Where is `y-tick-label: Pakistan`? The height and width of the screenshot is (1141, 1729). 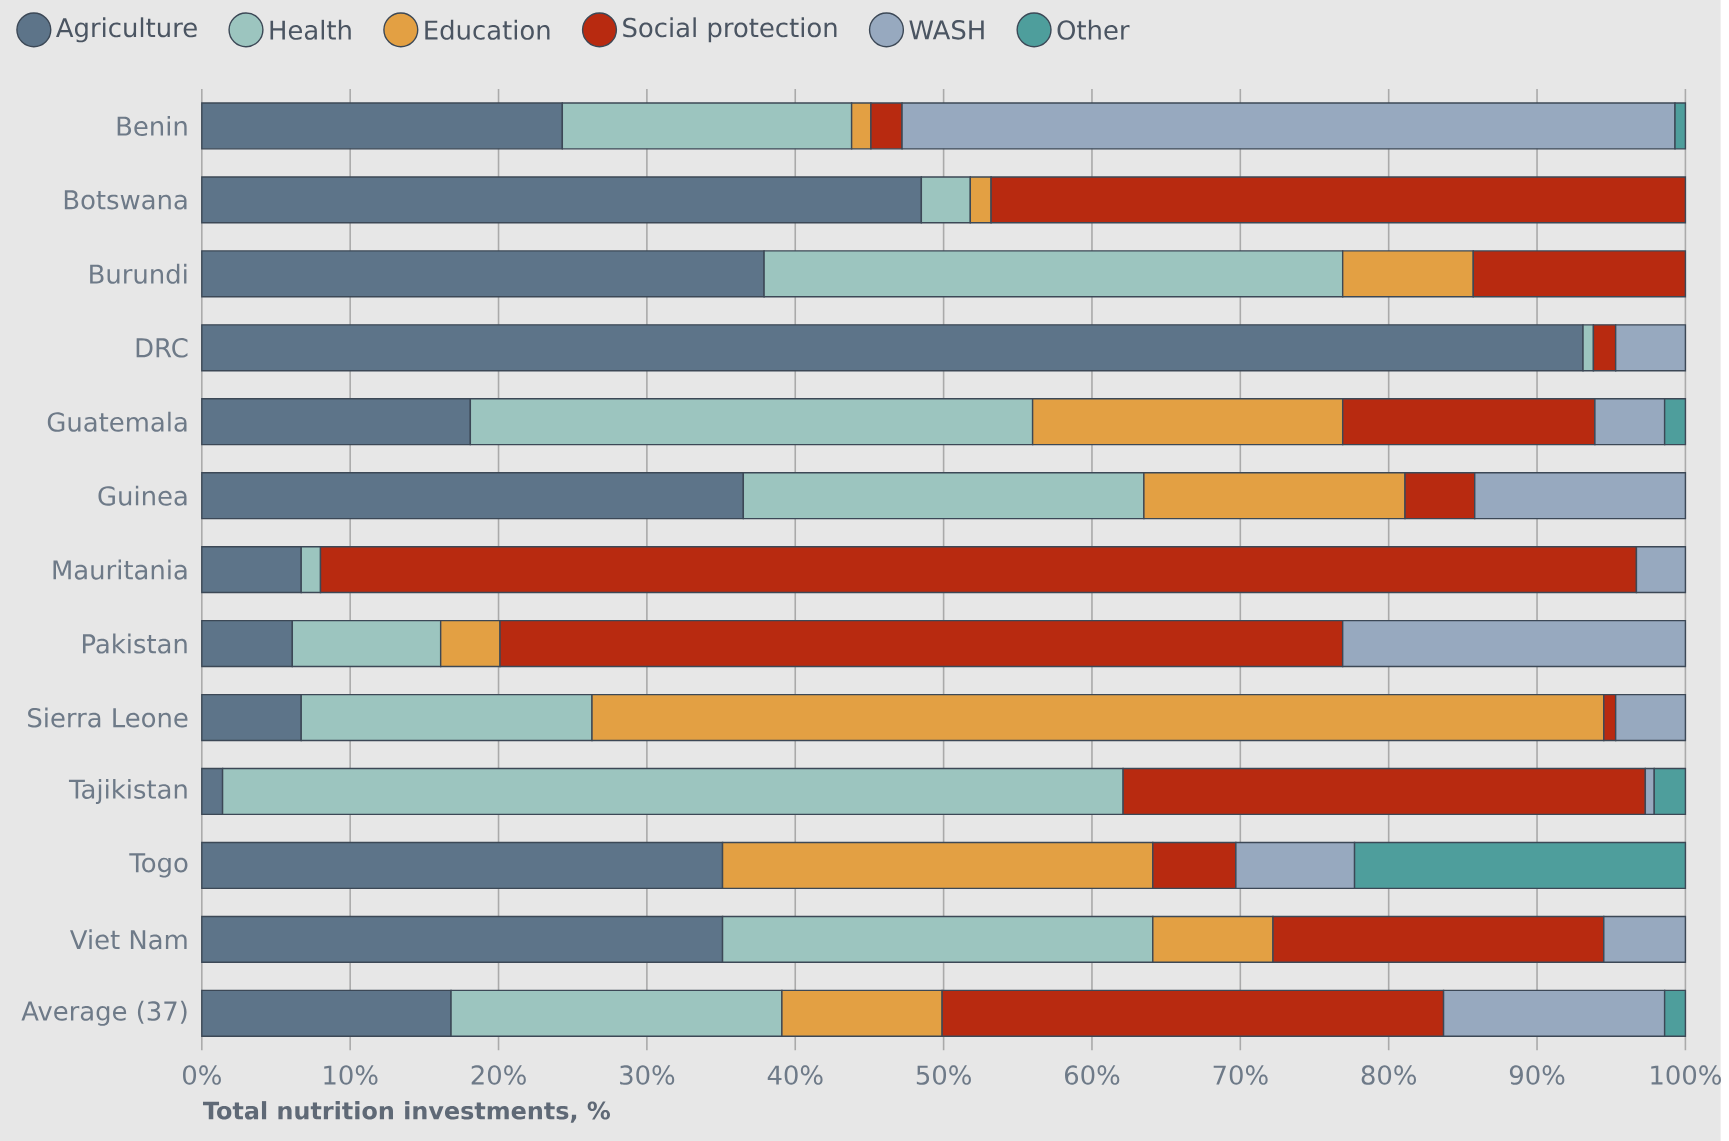 y-tick-label: Pakistan is located at coordinates (135, 643).